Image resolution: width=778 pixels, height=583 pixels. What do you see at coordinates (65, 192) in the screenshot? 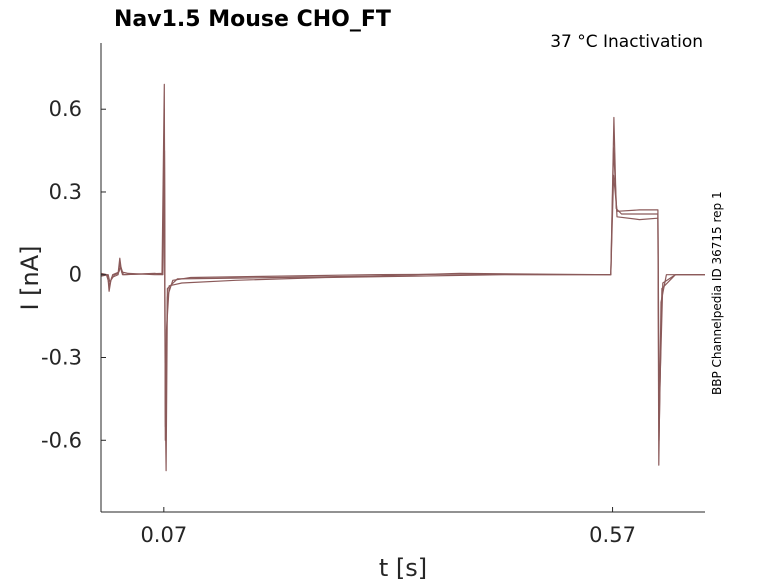
I see `y-tick-label: 0.3` at bounding box center [65, 192].